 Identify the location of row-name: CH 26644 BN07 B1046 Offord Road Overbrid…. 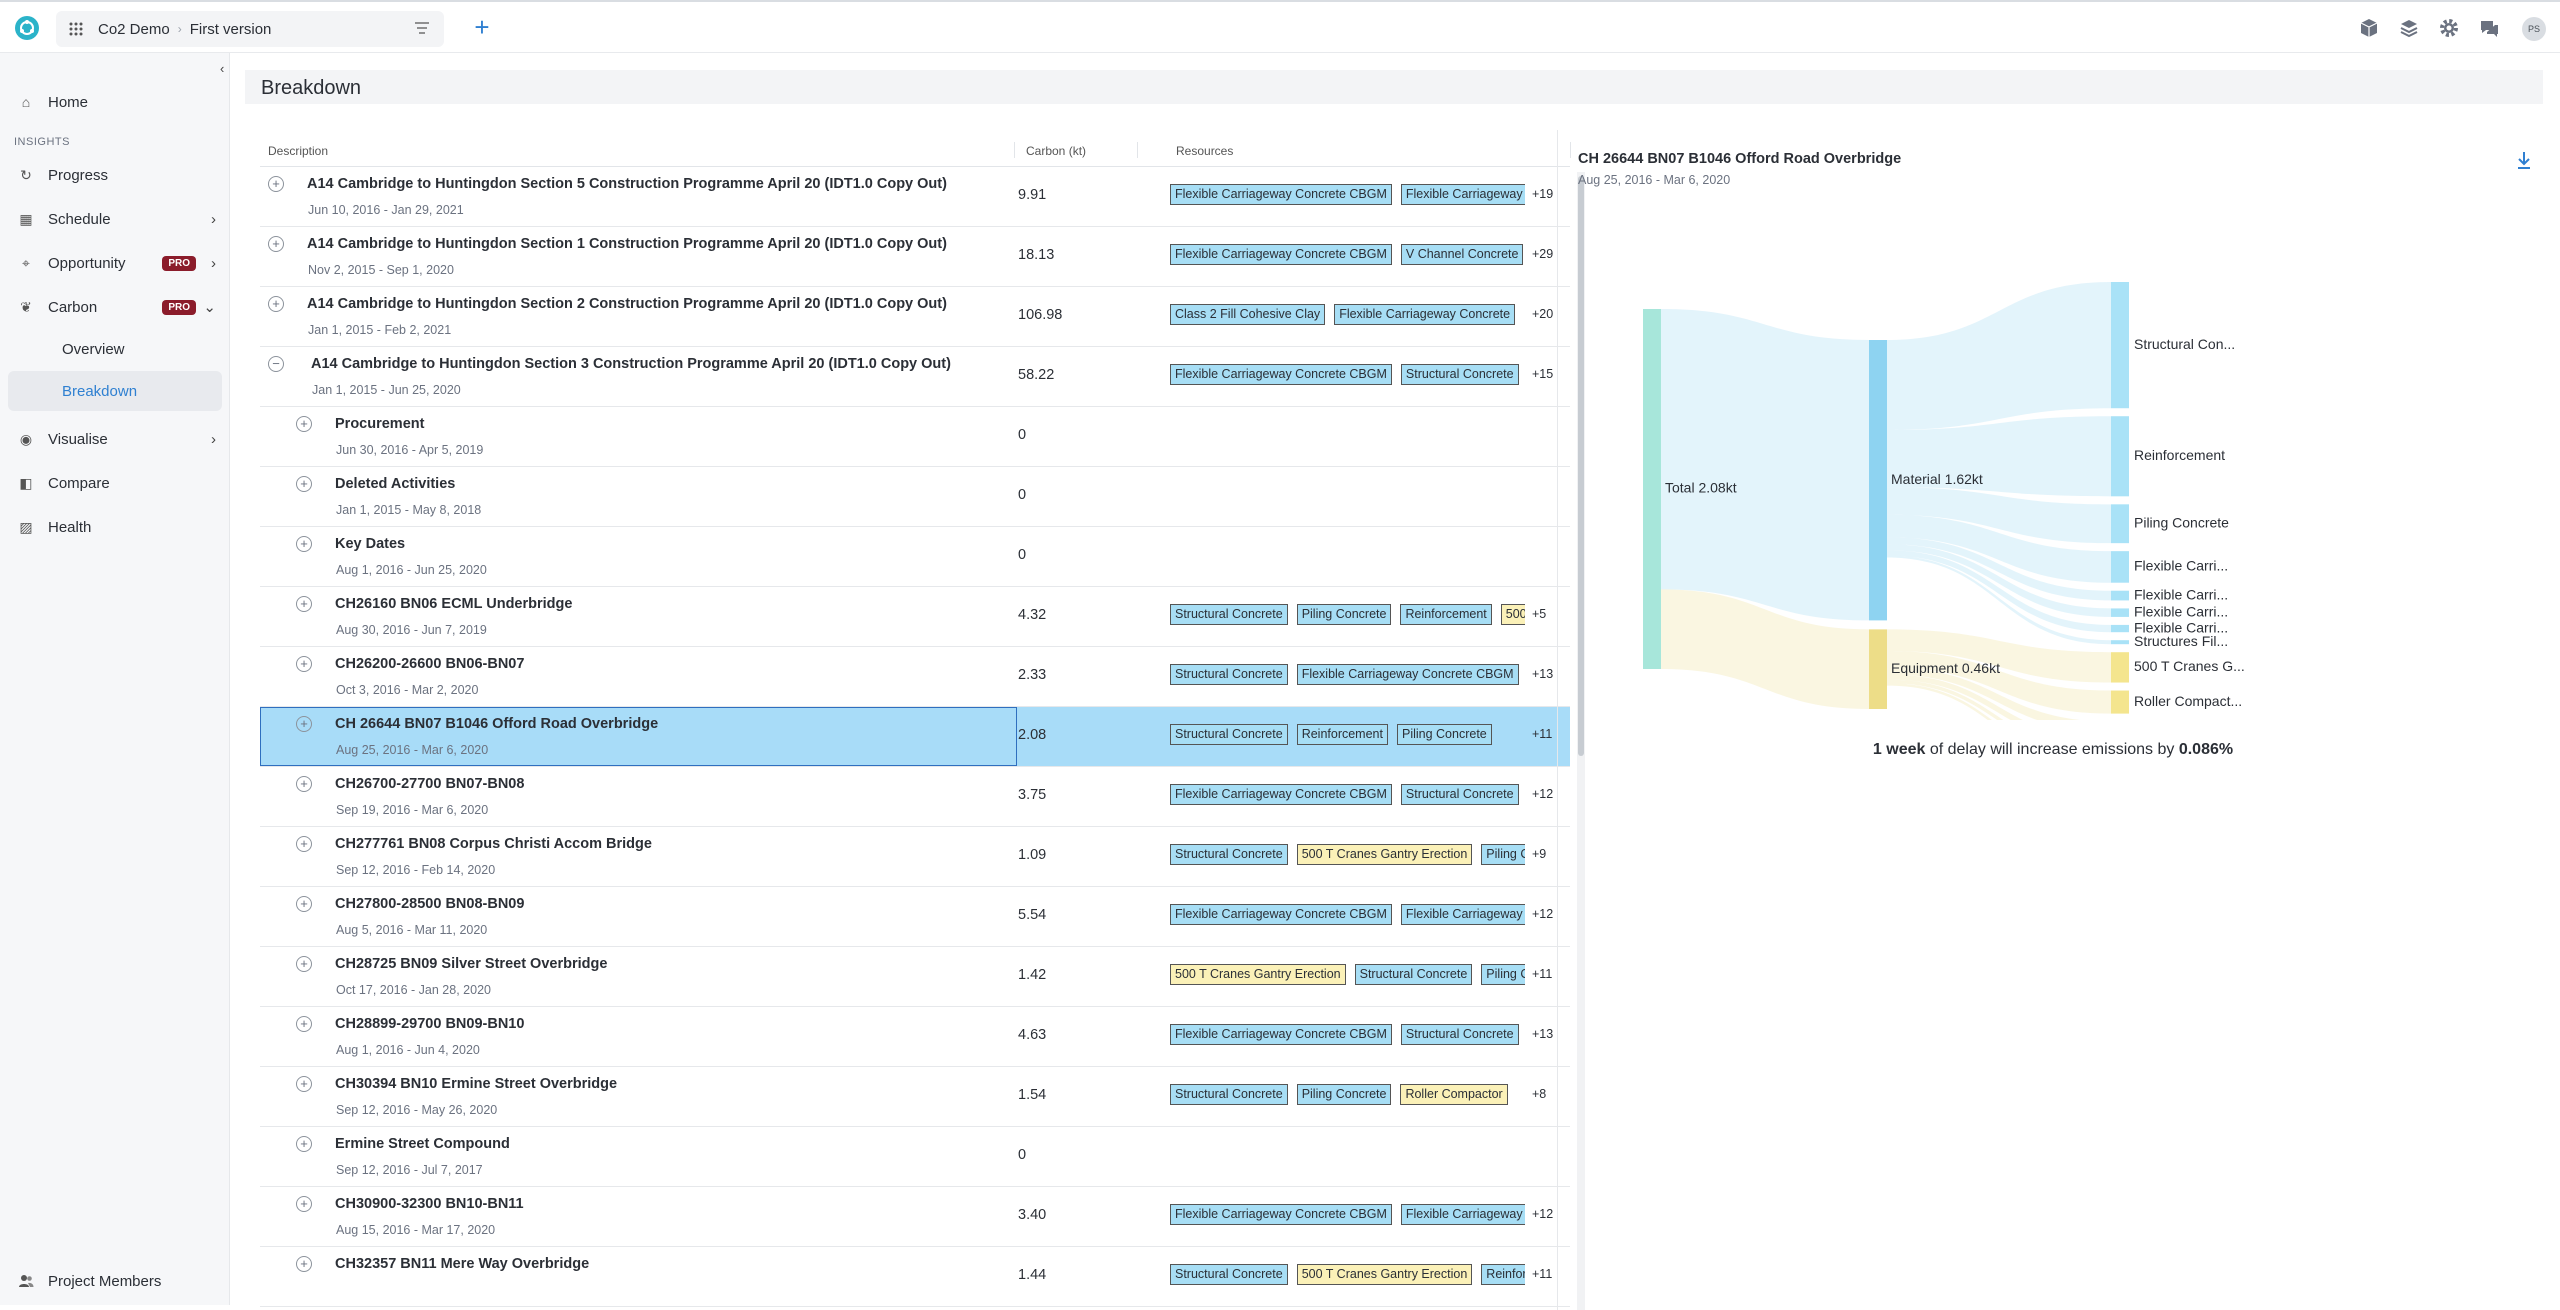
(497, 724).